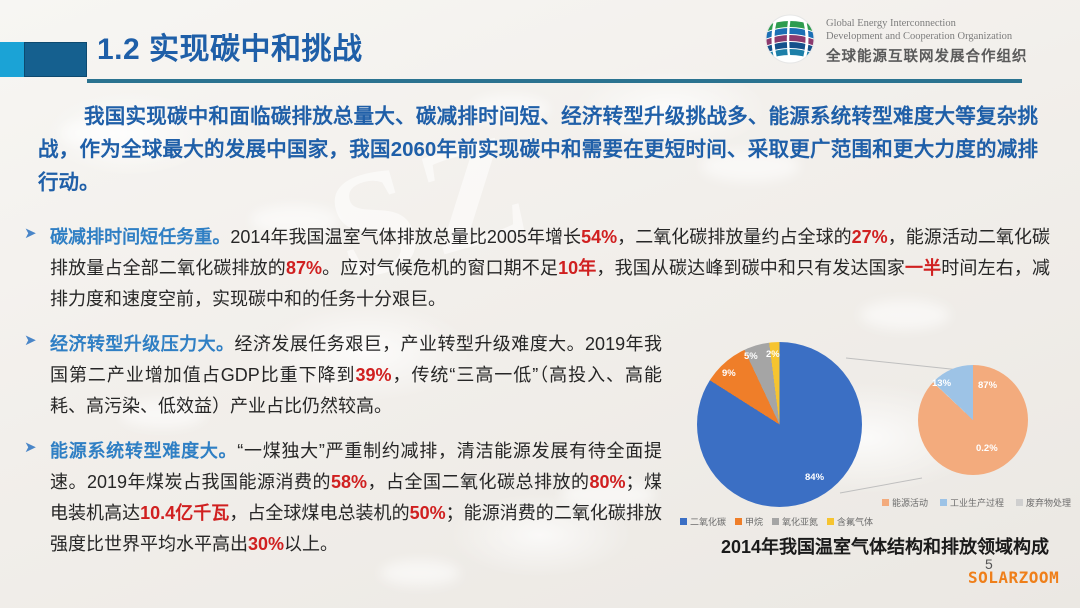 Image resolution: width=1080 pixels, height=608 pixels. I want to click on legend-label: 能源活动, so click(910, 503).